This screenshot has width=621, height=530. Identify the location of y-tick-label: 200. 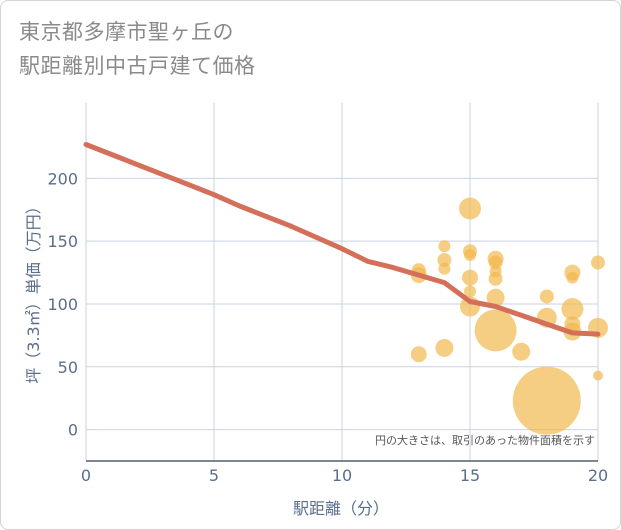
(62, 178).